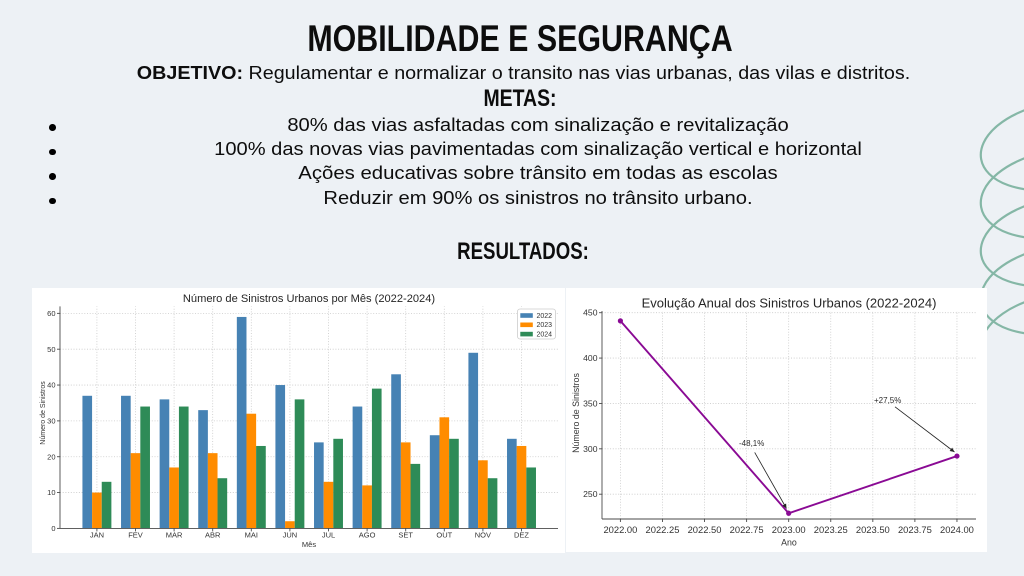 The image size is (1024, 576). Describe the element at coordinates (51, 349) in the screenshot. I see `svg-text: 50` at that location.